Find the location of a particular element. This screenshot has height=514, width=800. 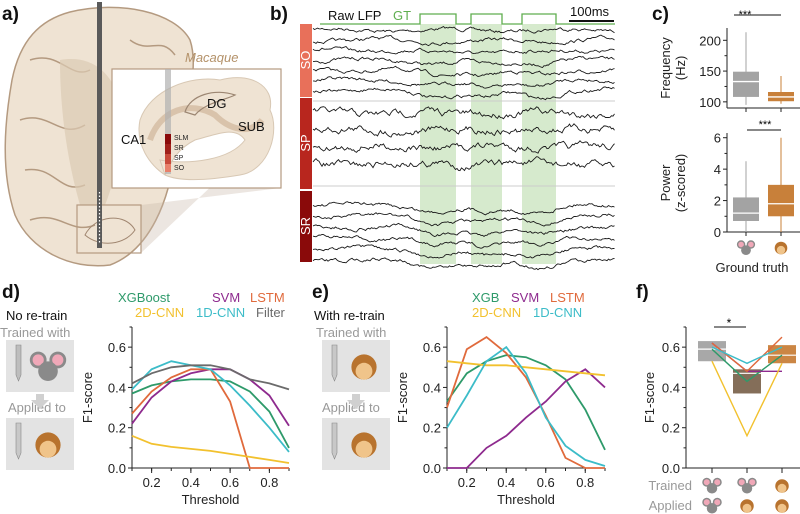

series-line-lstm is located at coordinates (525, 402).